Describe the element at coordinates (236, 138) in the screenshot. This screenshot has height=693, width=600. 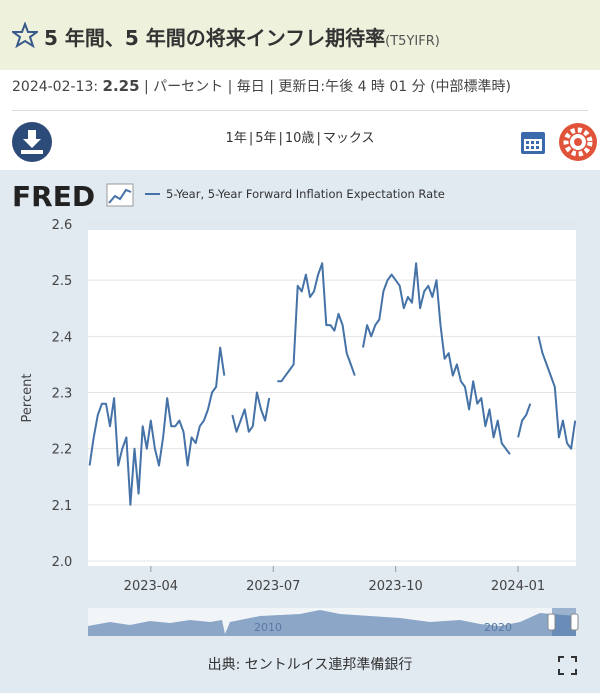
I see `range-link: 1年` at that location.